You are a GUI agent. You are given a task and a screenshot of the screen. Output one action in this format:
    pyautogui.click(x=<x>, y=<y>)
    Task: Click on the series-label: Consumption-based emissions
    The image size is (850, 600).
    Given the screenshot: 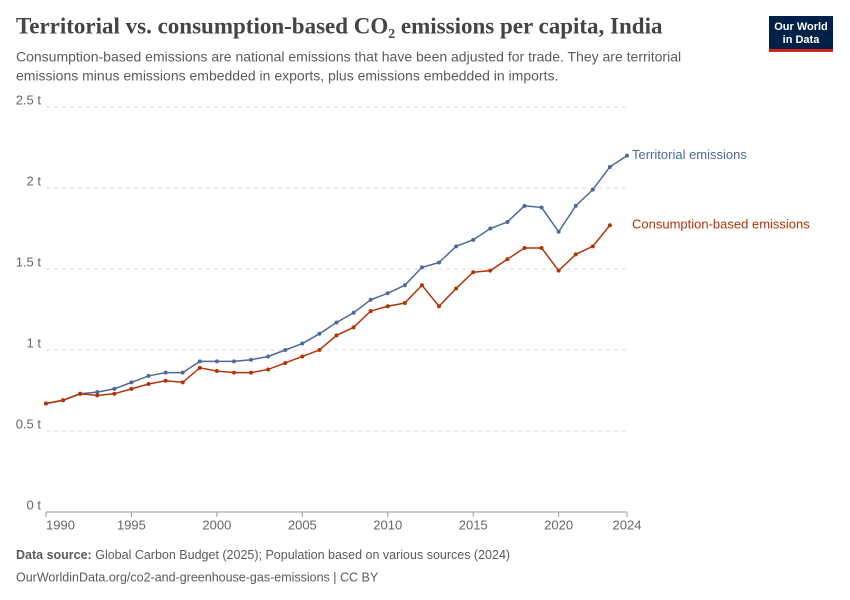 What is the action you would take?
    pyautogui.click(x=721, y=224)
    